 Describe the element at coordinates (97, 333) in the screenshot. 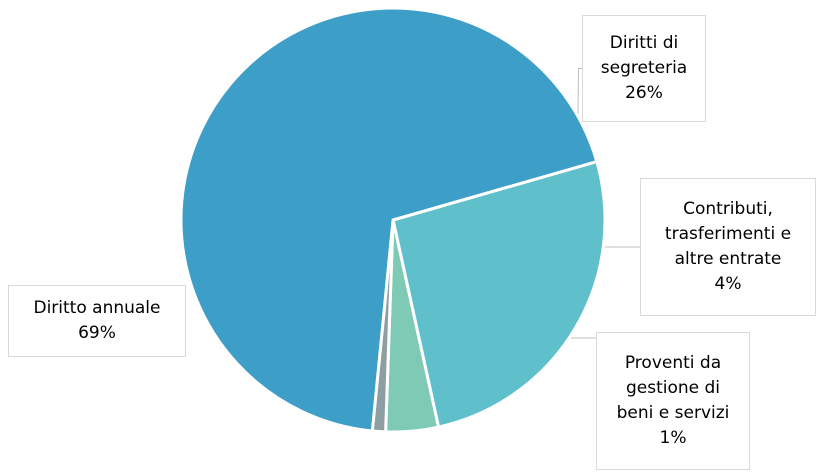

I see `label-percent: 69%` at that location.